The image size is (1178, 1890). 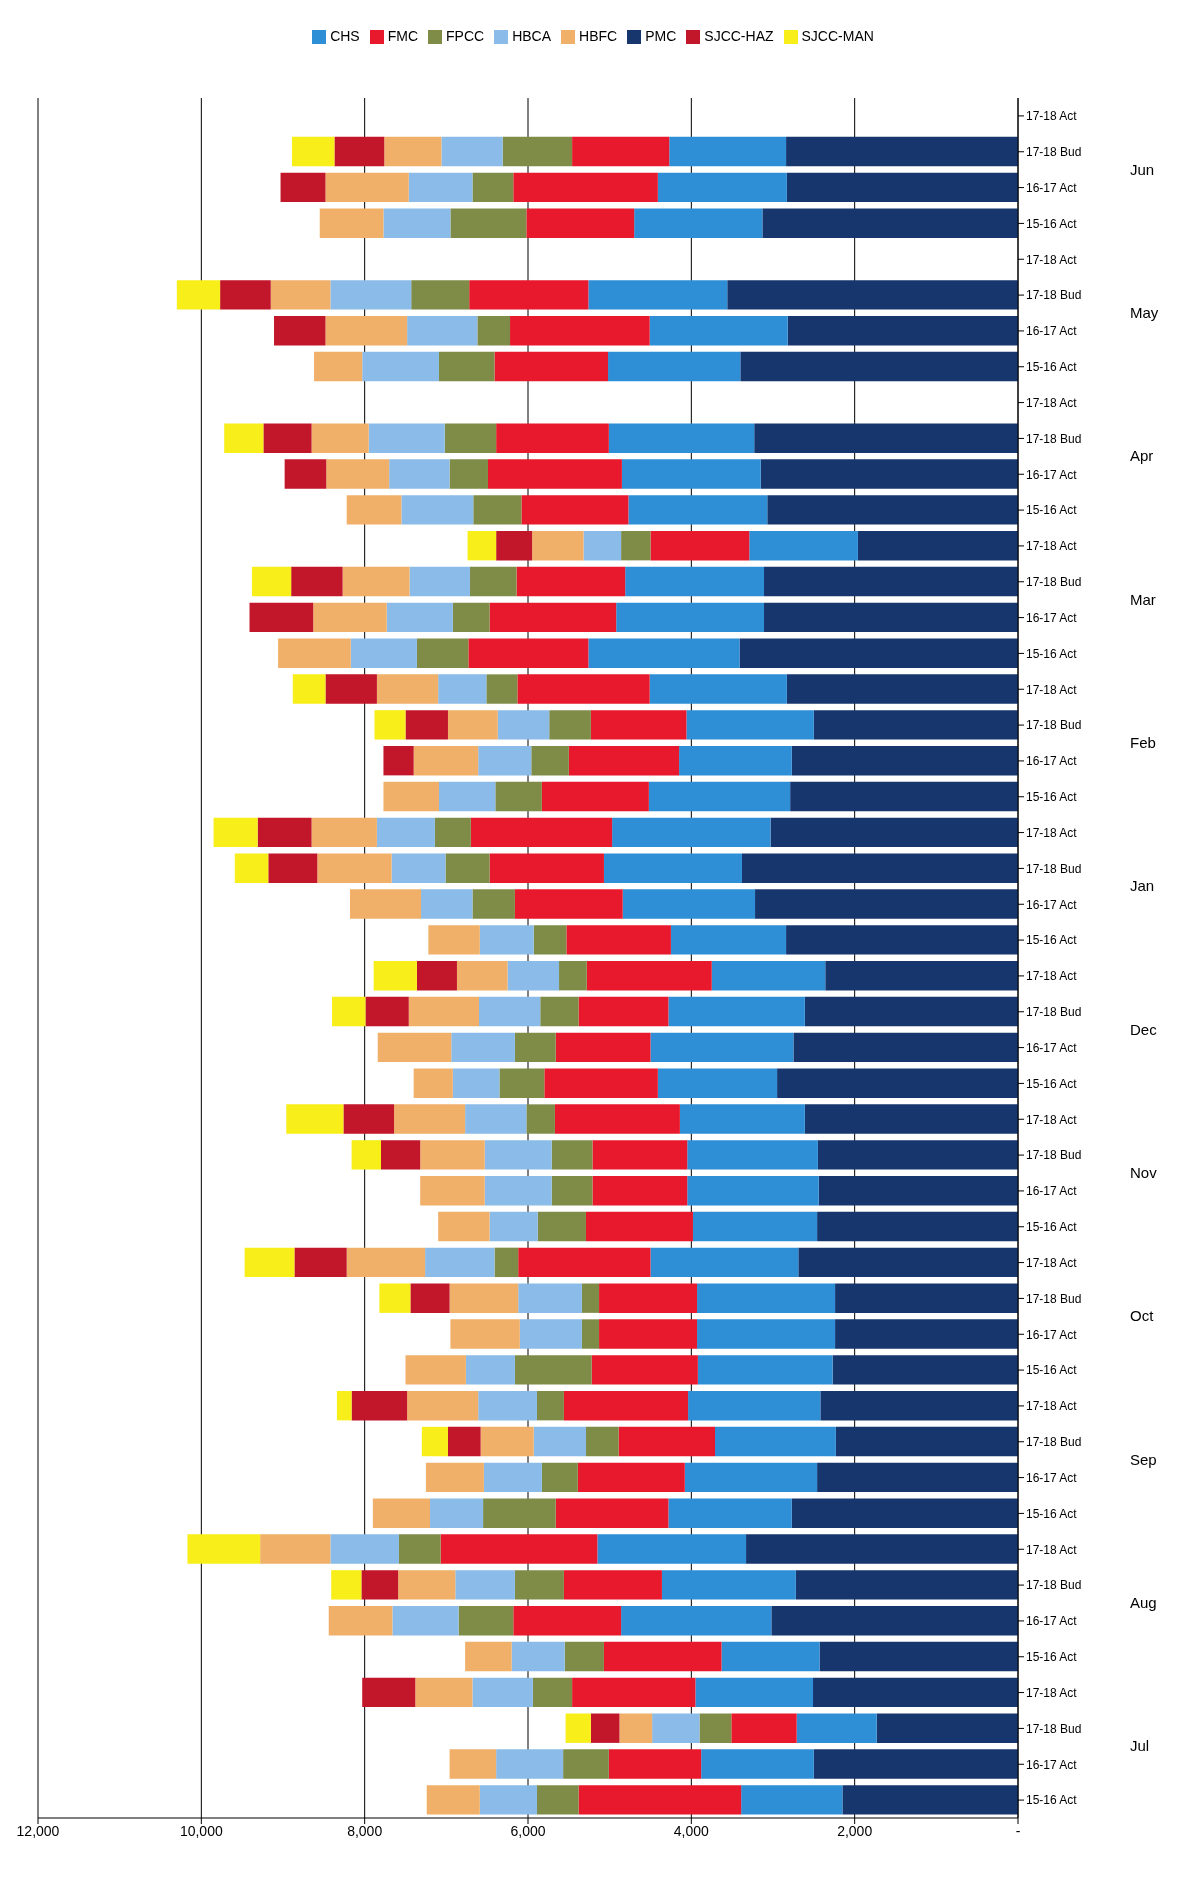 I want to click on legend-label: CHS, so click(x=345, y=36).